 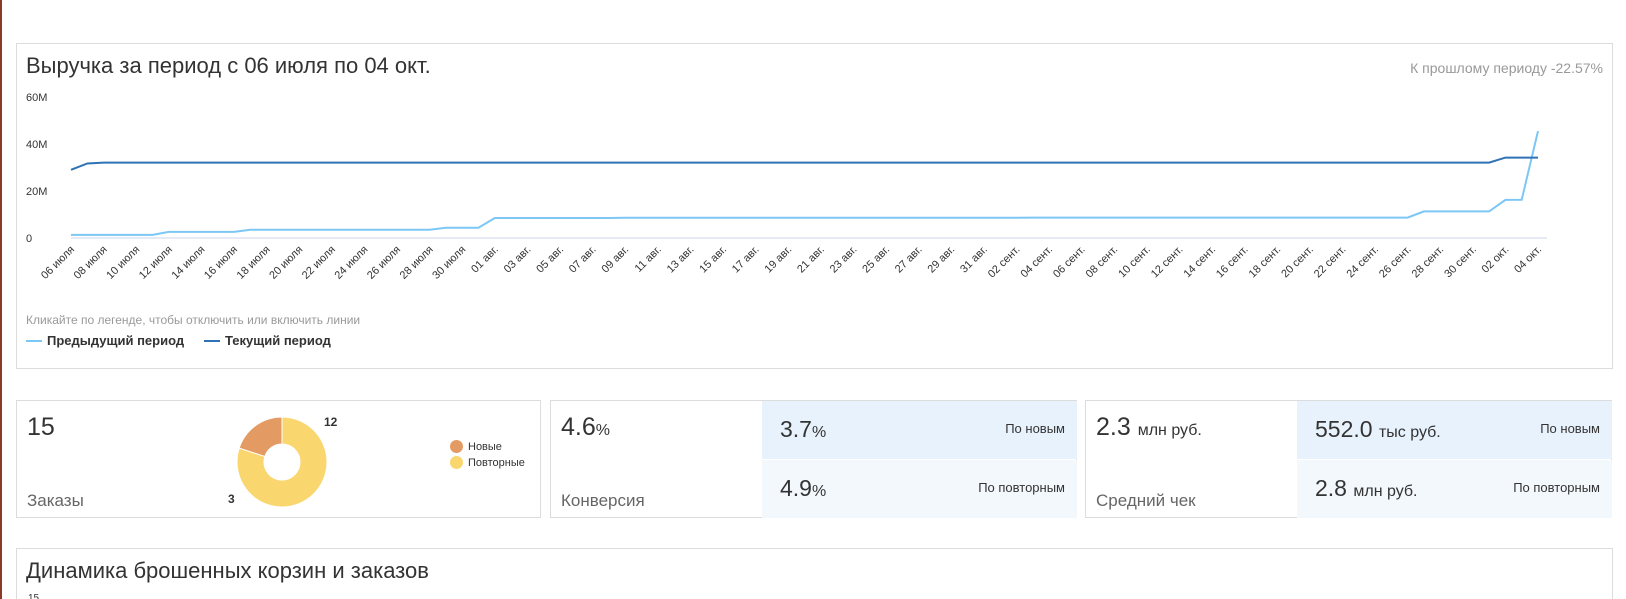 I want to click on avg-check-repeat-caption: По повторным, so click(x=1556, y=487).